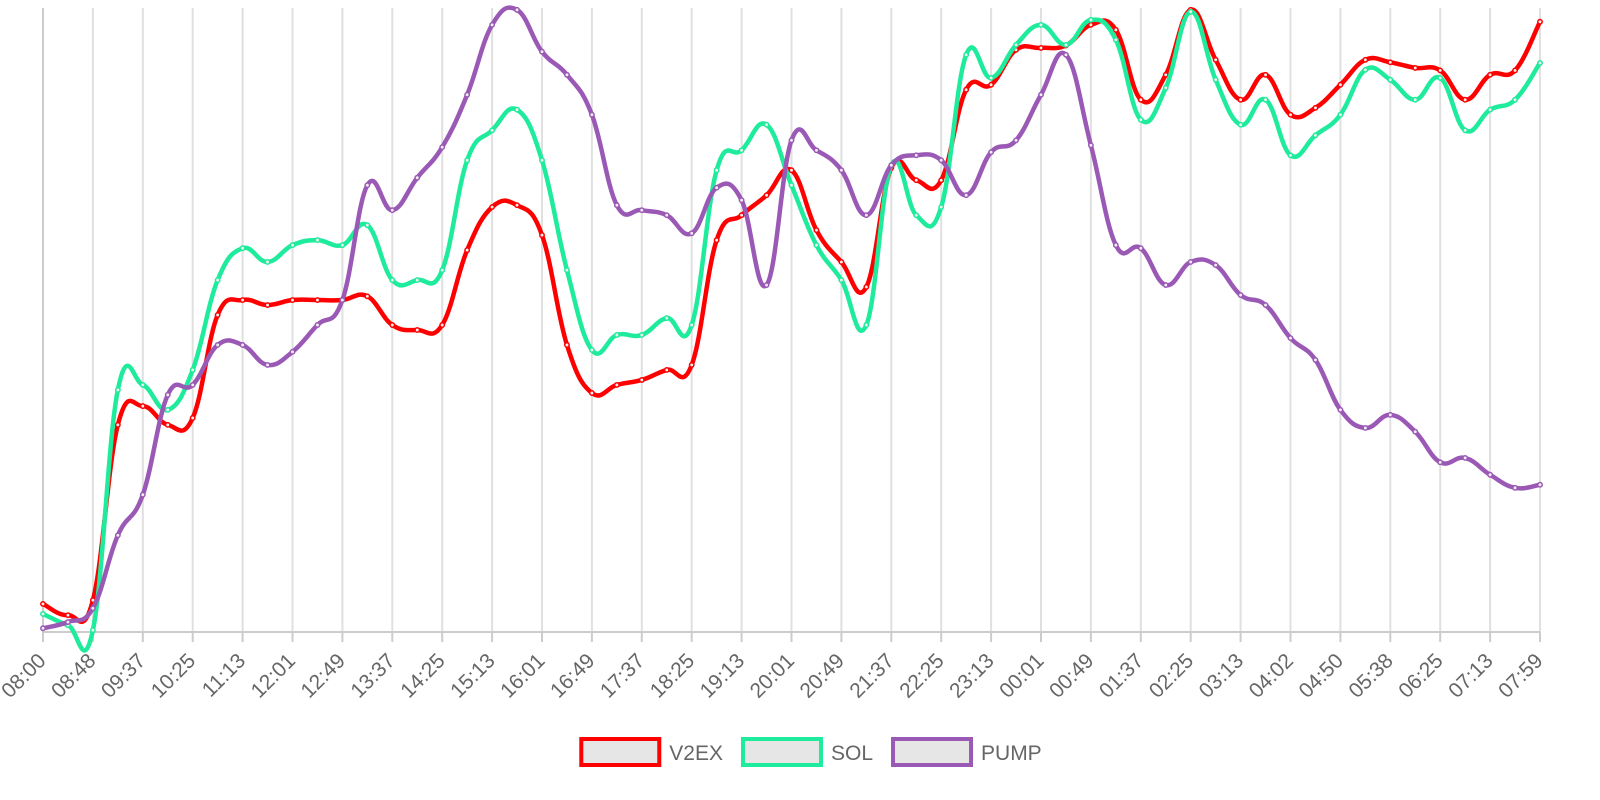  I want to click on x-tick-label: 11:13, so click(224, 675).